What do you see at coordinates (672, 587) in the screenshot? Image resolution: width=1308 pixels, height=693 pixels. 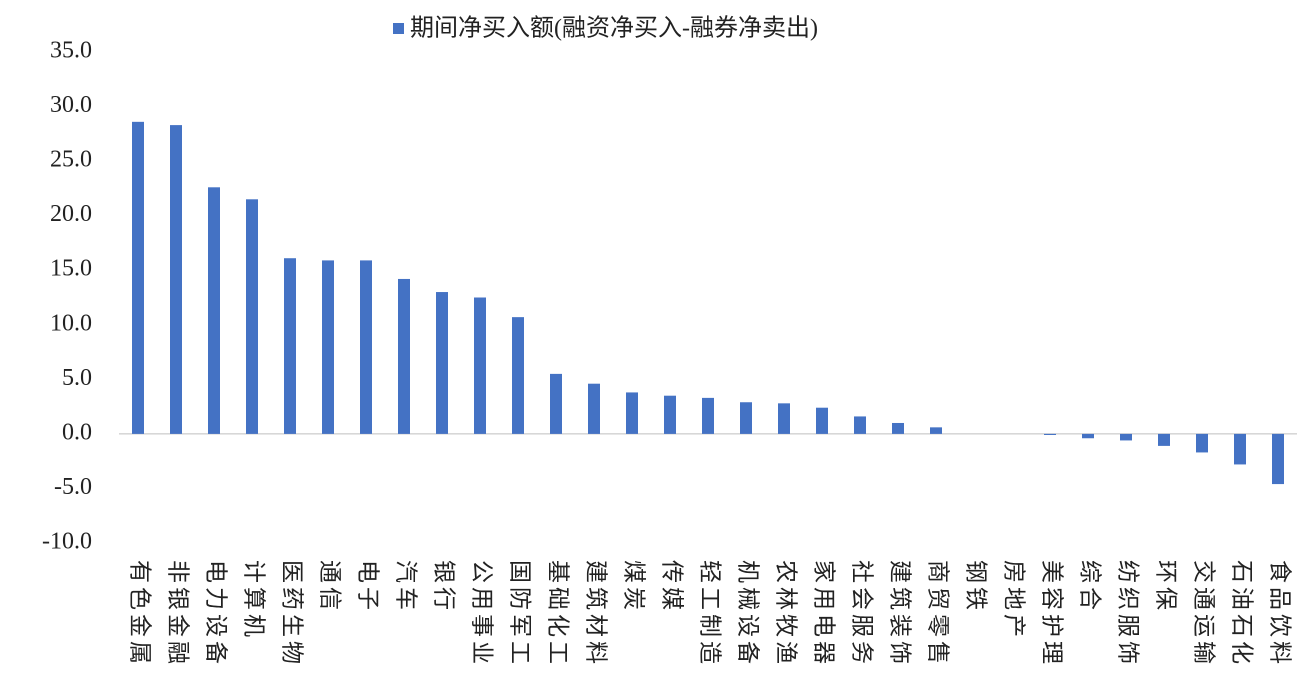 I see `x-tick-label: 传媒` at bounding box center [672, 587].